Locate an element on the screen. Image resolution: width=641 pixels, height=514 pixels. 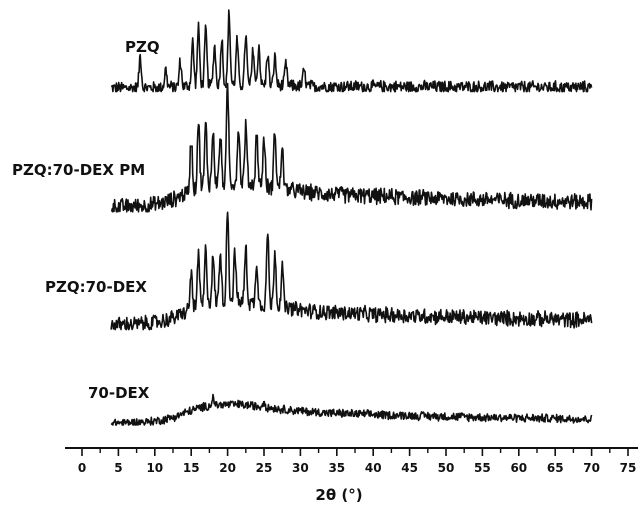
tick-label: 45 is located at coordinates (409, 468).